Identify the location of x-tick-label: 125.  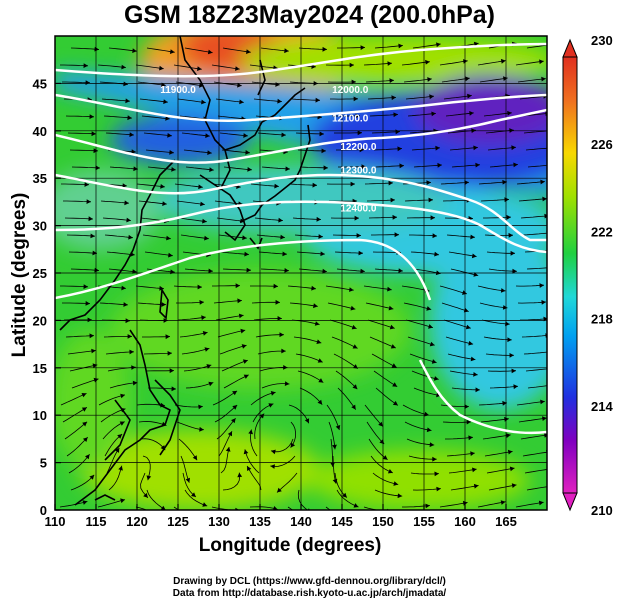
(178, 521).